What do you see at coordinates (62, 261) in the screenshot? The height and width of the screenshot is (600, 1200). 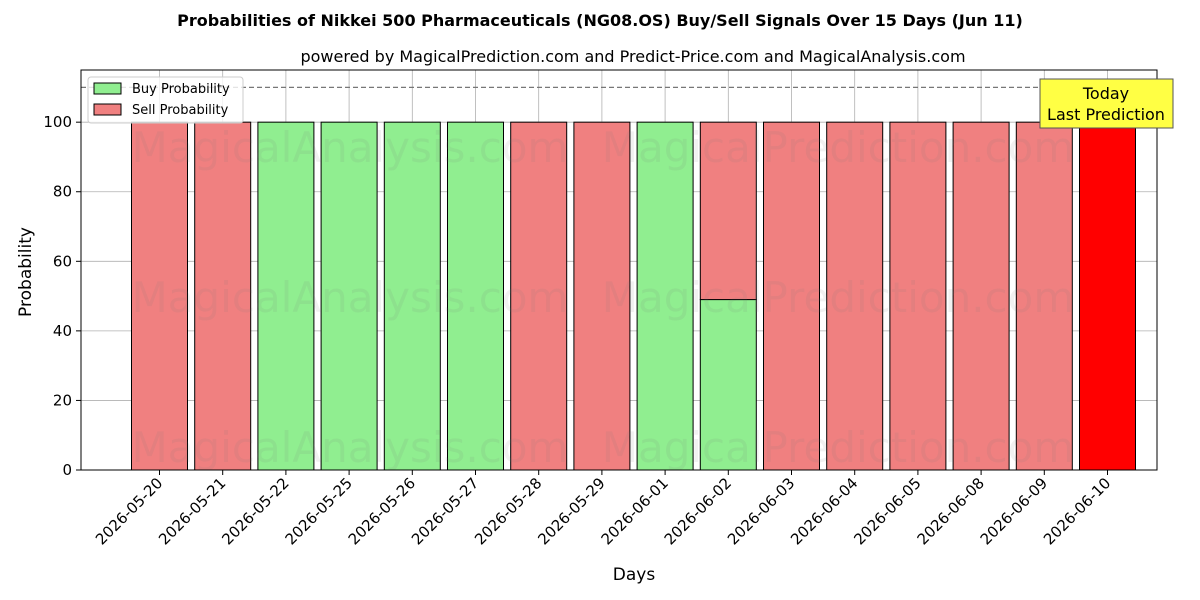 I see `y-tick-label: 60` at bounding box center [62, 261].